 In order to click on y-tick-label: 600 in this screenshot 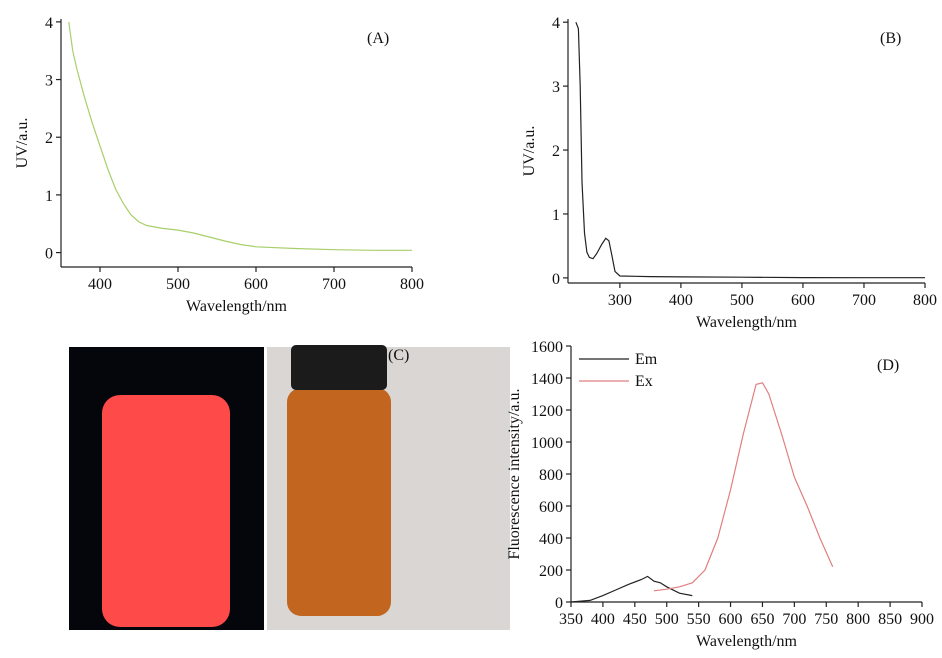, I will do `click(551, 507)`.